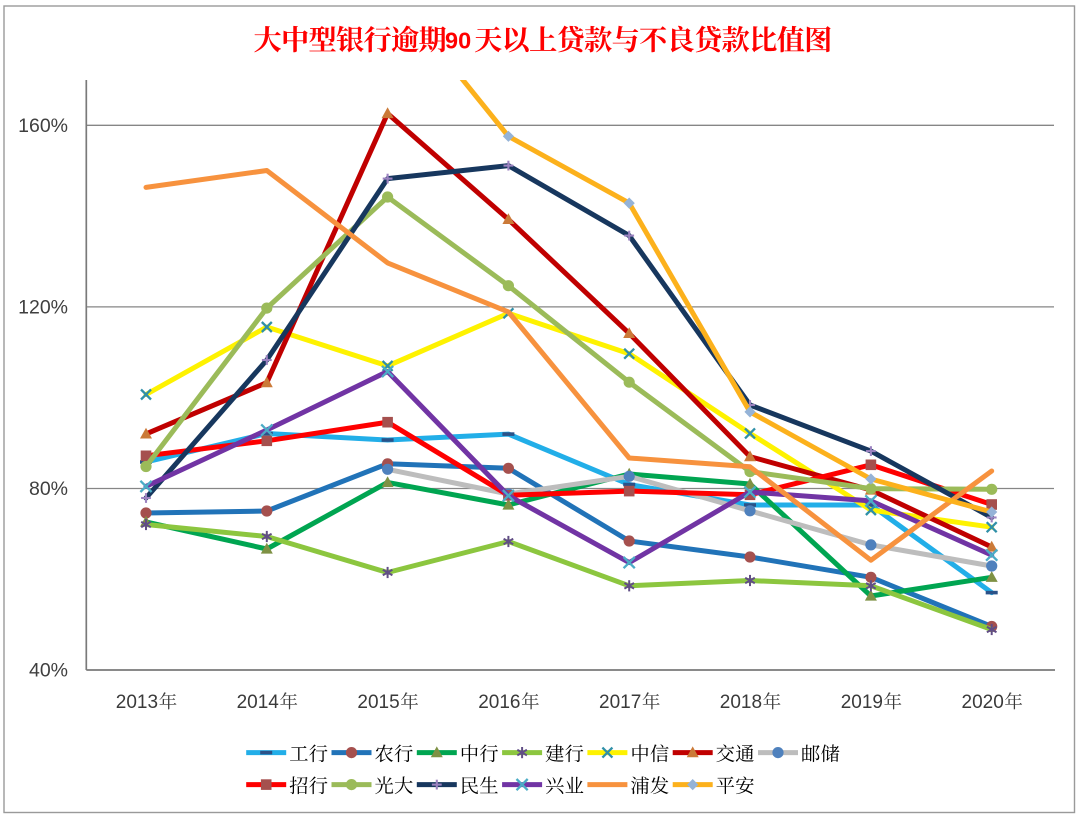 Image resolution: width=1080 pixels, height=822 pixels. I want to click on svg-text: 2013, so click(137, 702).